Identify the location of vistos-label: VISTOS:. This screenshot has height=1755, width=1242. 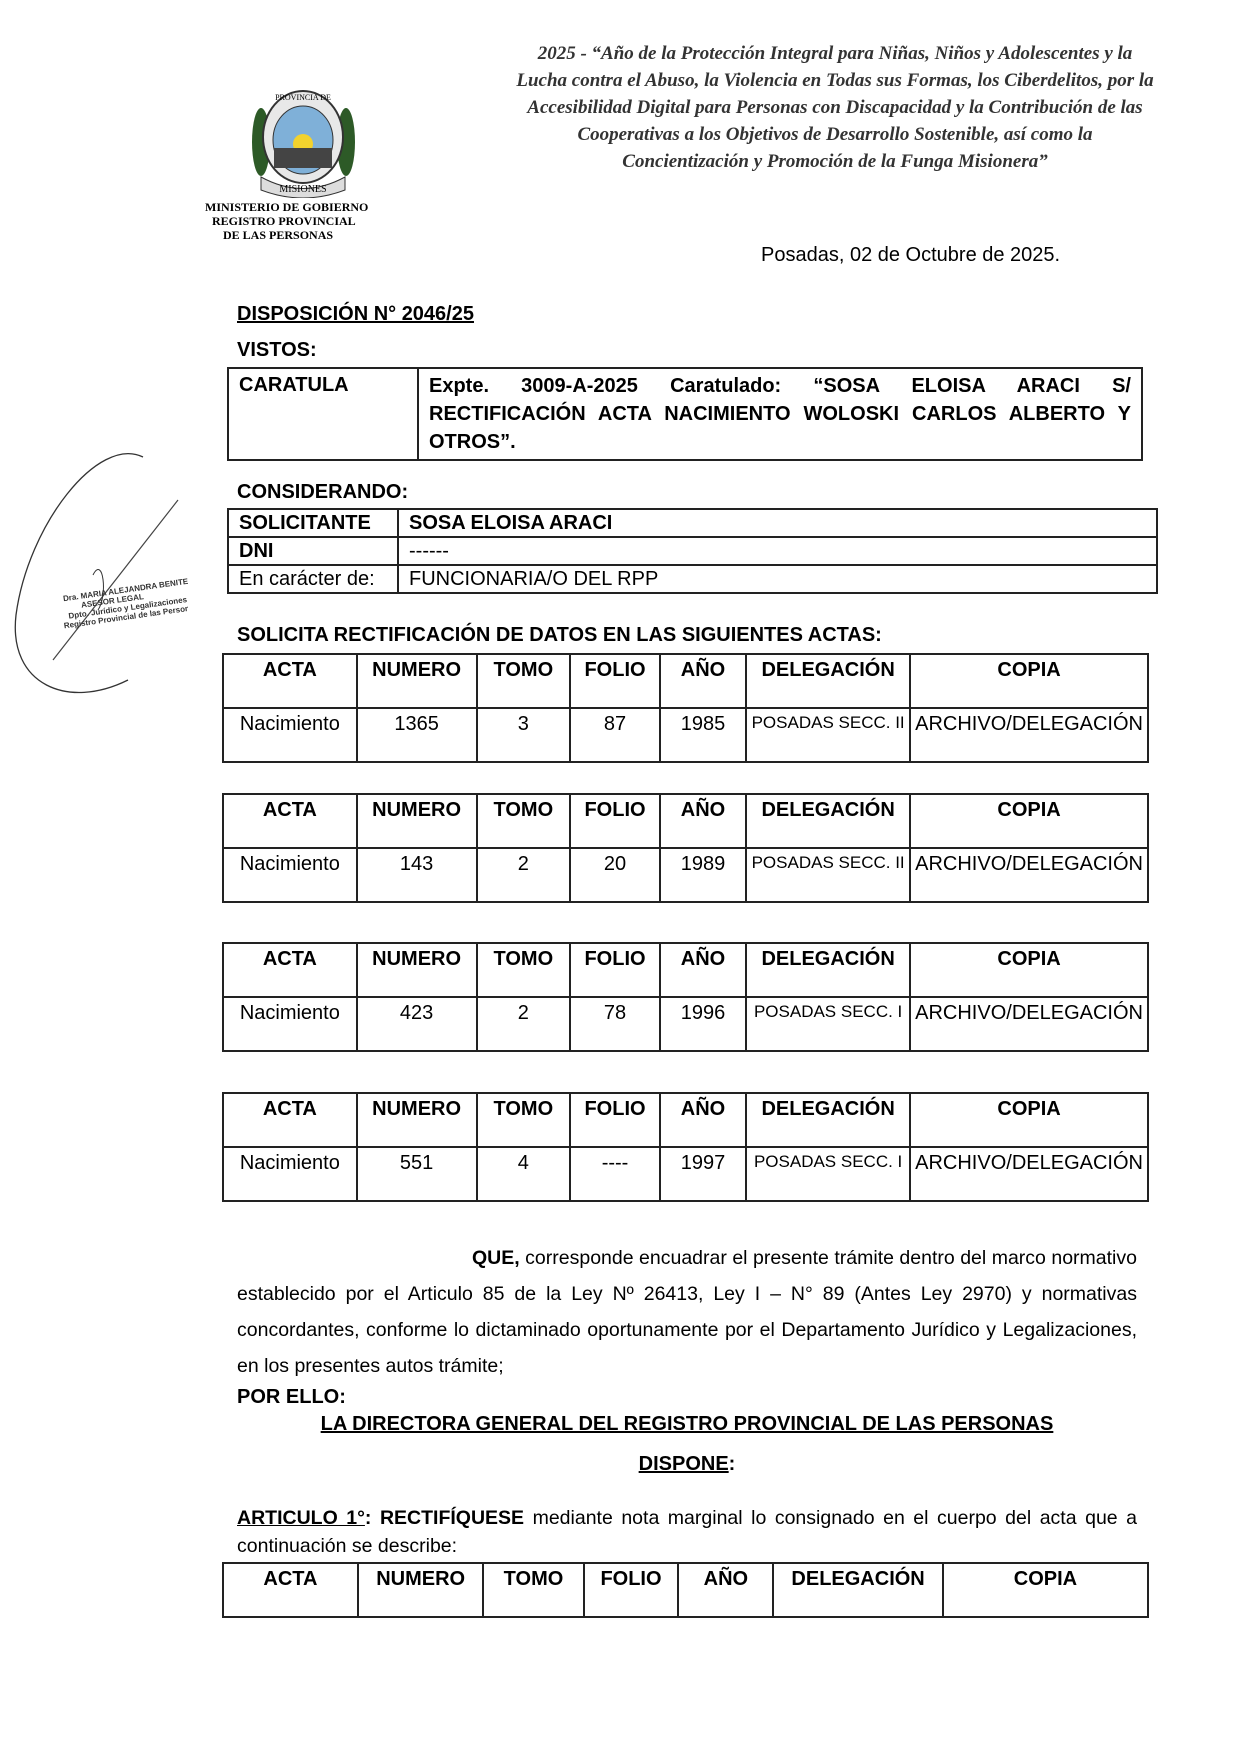
(277, 350).